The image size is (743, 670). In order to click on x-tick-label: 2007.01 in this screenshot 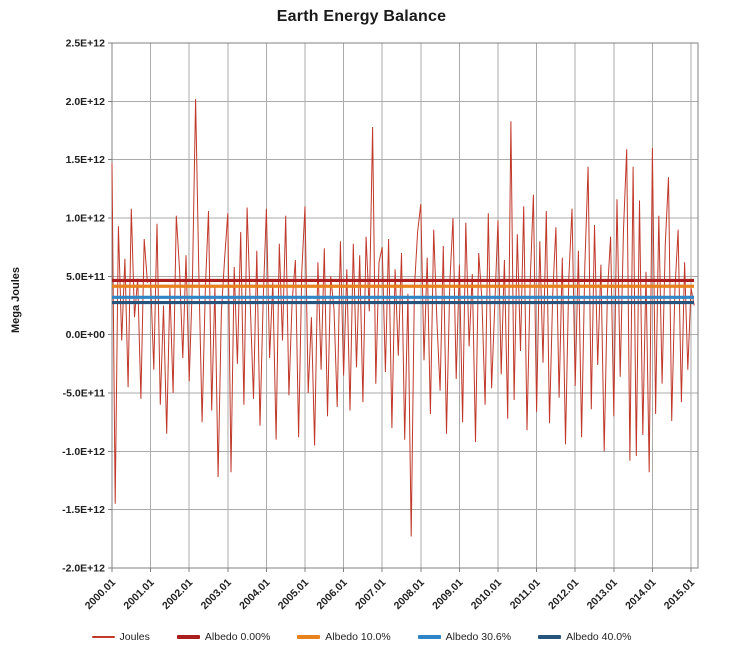, I will do `click(370, 594)`.